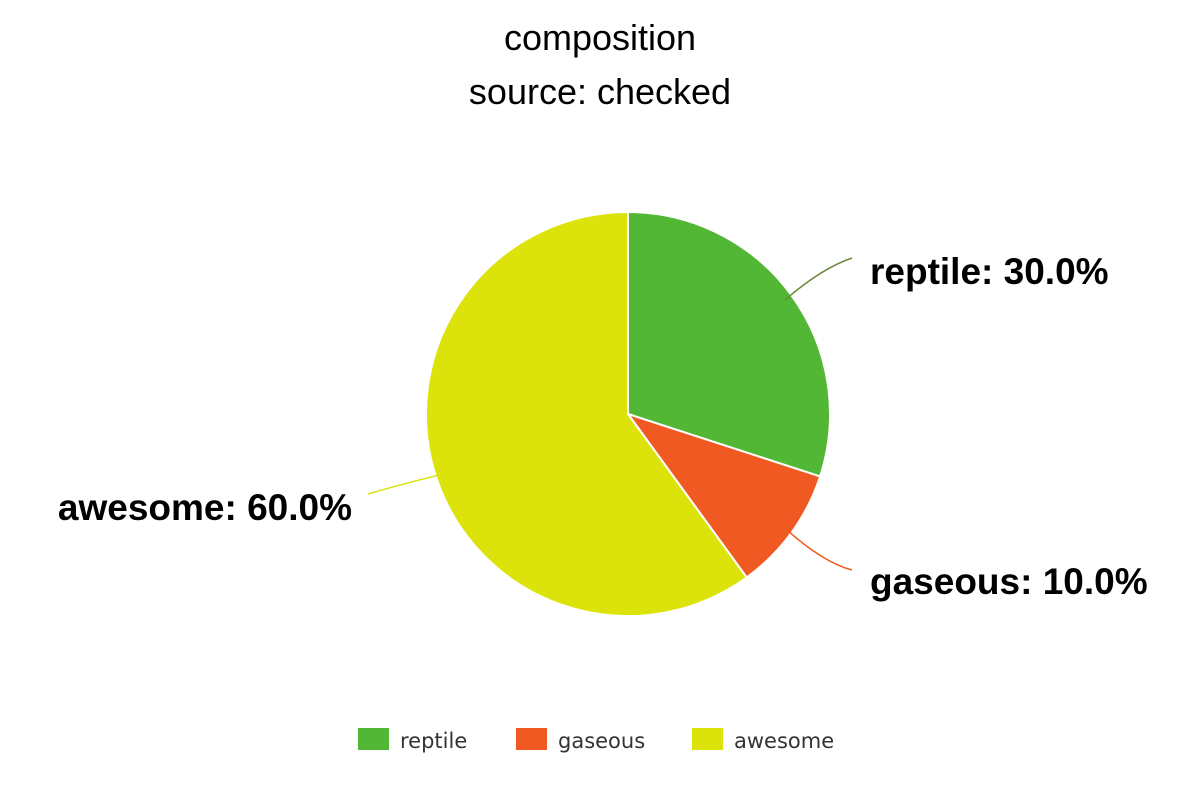  What do you see at coordinates (724, 496) in the screenshot?
I see `pie-slice-gaseous` at bounding box center [724, 496].